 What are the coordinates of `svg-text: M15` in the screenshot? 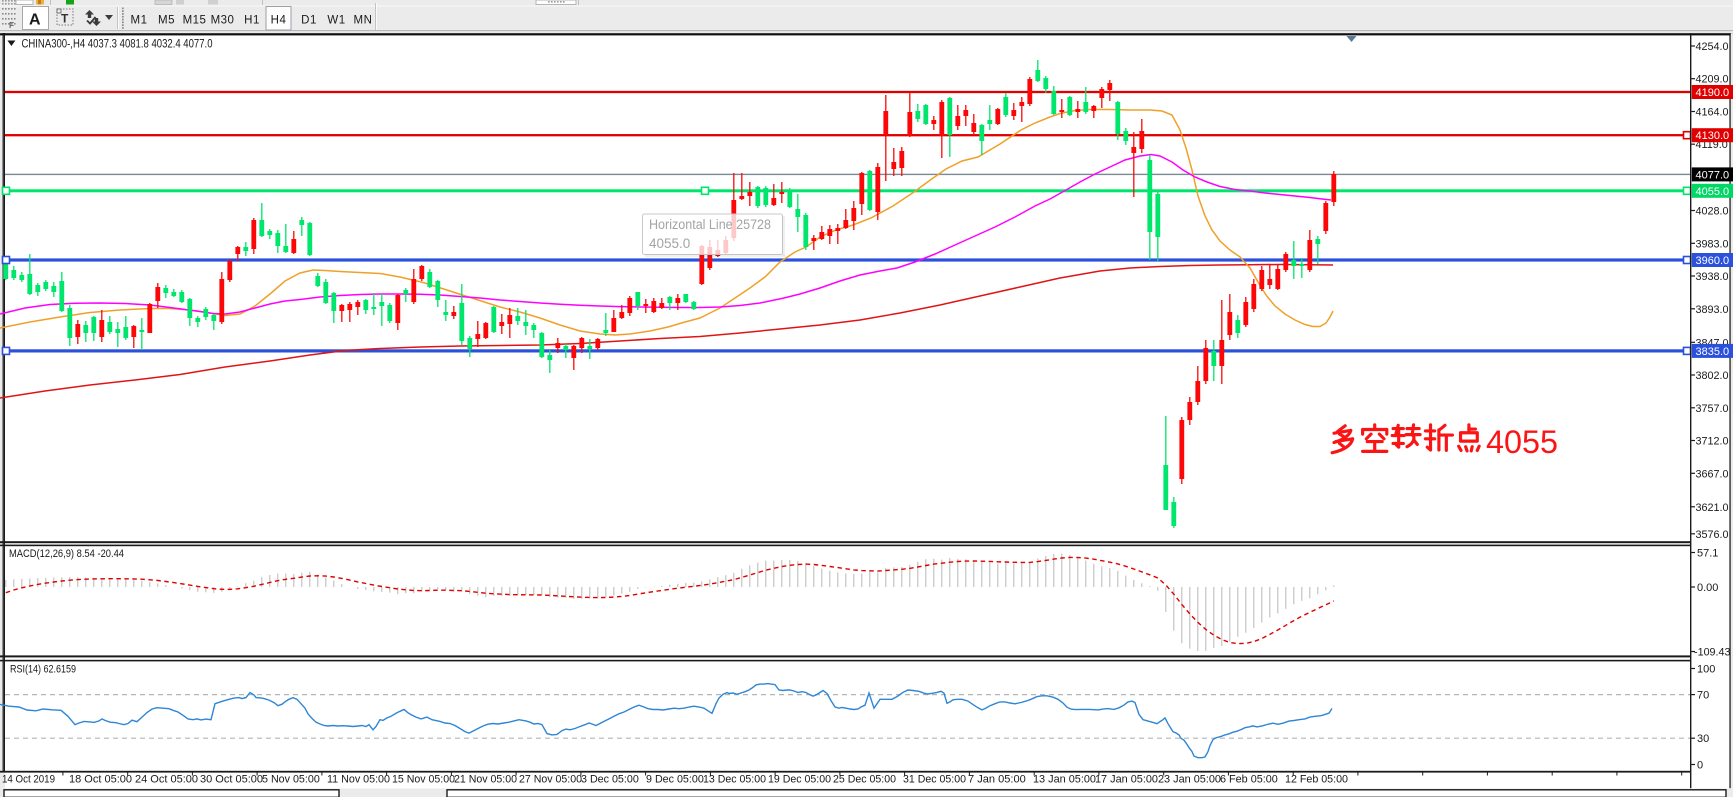 It's located at (195, 21).